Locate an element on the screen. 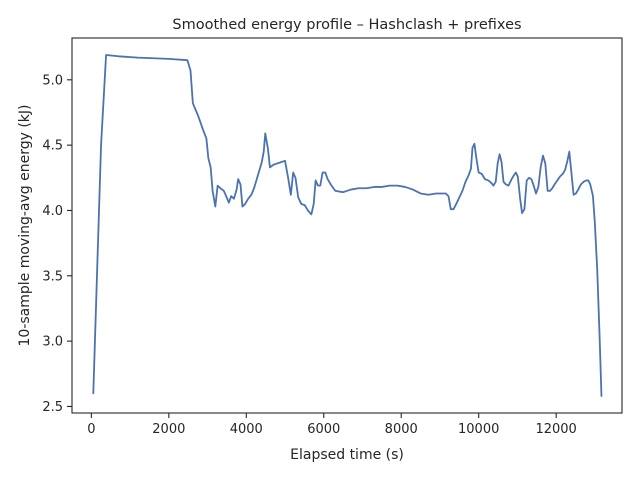 This screenshot has height=480, width=640. y-tick-label: 2.5 is located at coordinates (52, 407).